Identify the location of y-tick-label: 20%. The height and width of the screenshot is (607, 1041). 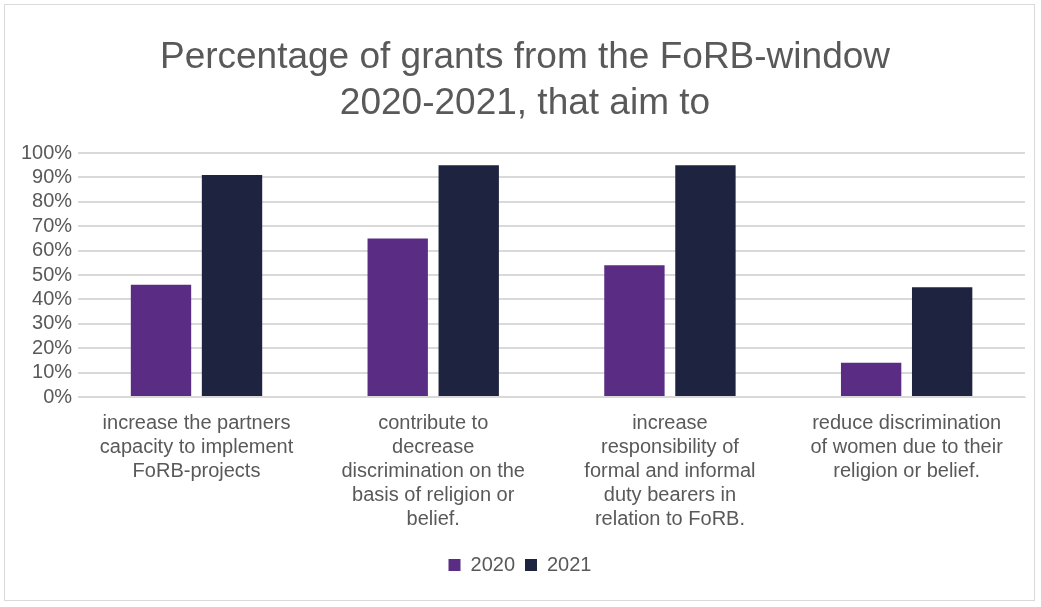
(52, 346).